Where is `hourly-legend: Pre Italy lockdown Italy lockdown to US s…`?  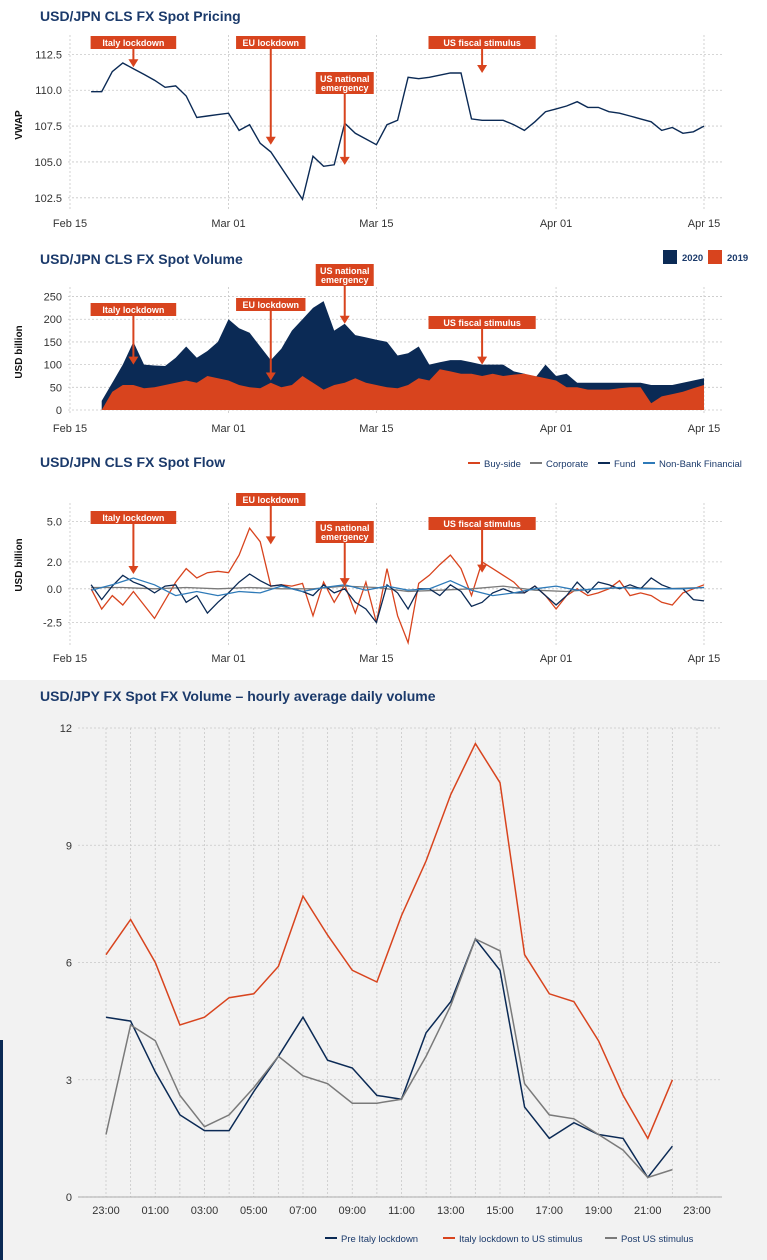
hourly-legend: Pre Italy lockdown Italy lockdown to US s… is located at coordinates (509, 1239).